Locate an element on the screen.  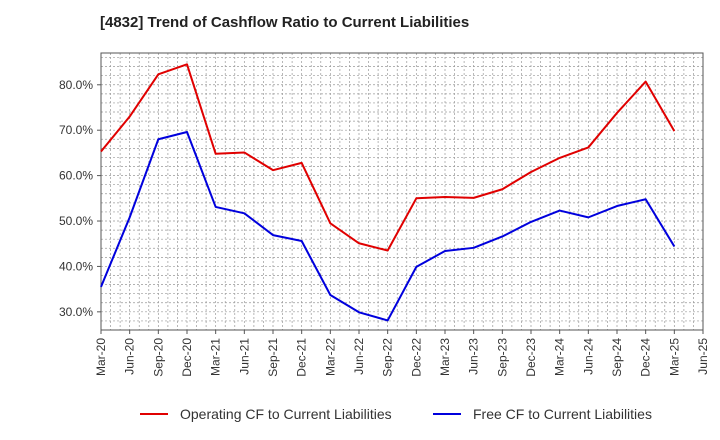
x-tick-label: Mar-22 is located at coordinates (330, 357).